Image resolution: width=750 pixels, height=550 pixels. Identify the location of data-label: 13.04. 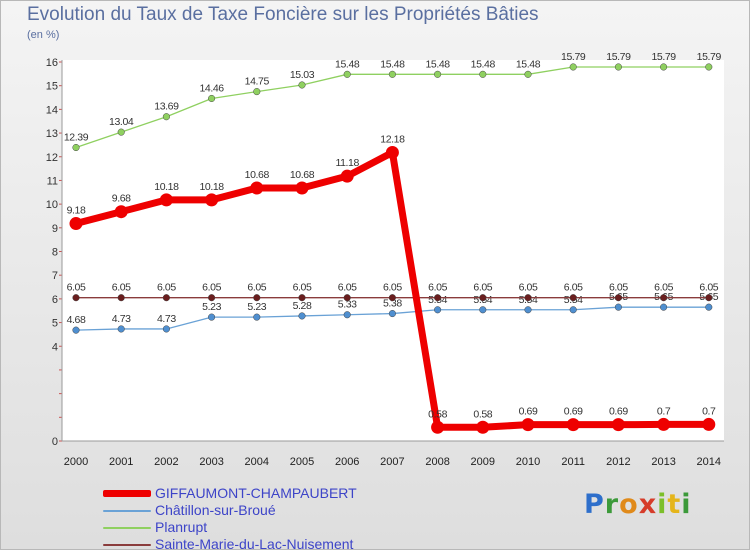
(121, 122).